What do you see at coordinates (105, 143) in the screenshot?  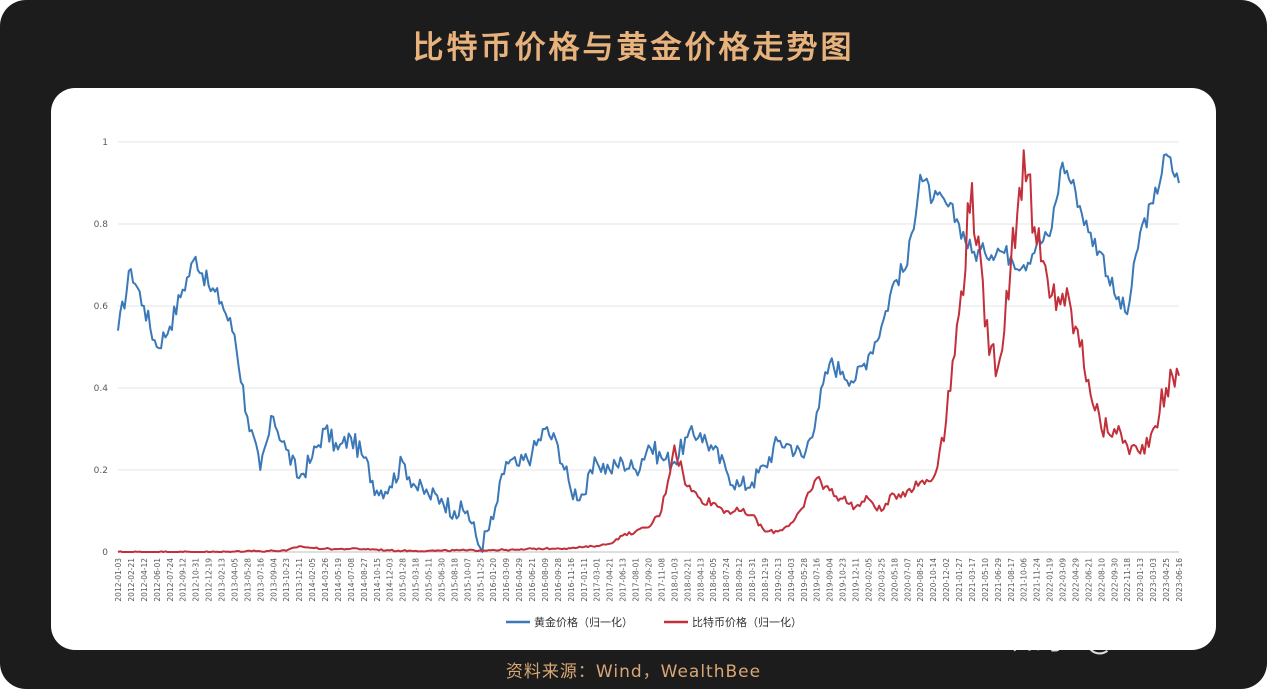 I see `y-tick-label: 1` at bounding box center [105, 143].